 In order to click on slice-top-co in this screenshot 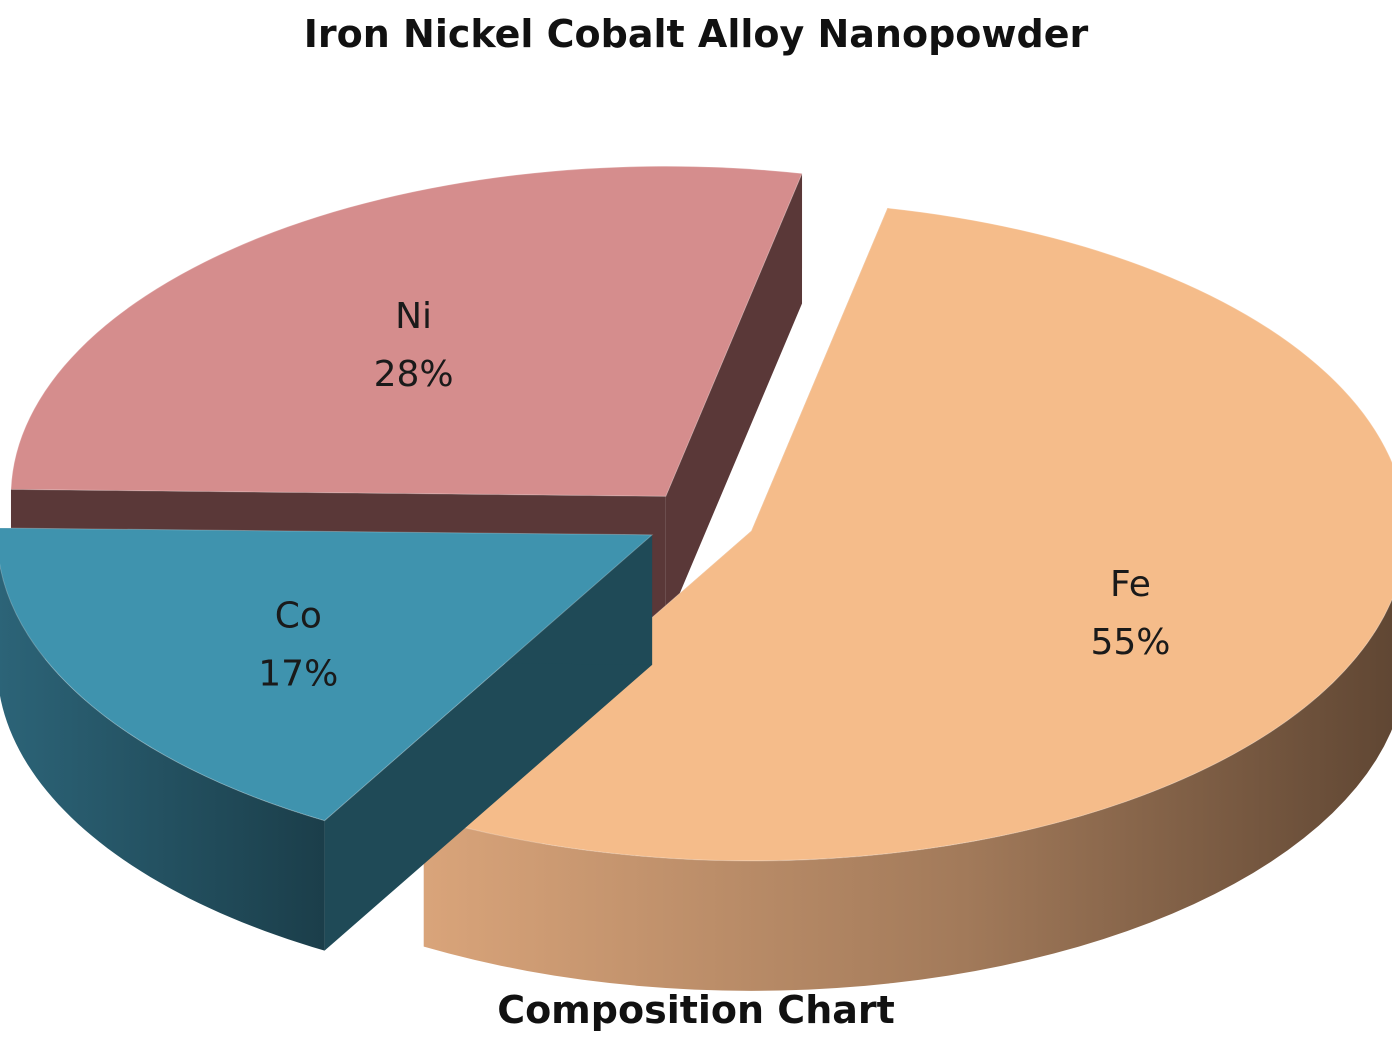, I will do `click(327, 674)`.